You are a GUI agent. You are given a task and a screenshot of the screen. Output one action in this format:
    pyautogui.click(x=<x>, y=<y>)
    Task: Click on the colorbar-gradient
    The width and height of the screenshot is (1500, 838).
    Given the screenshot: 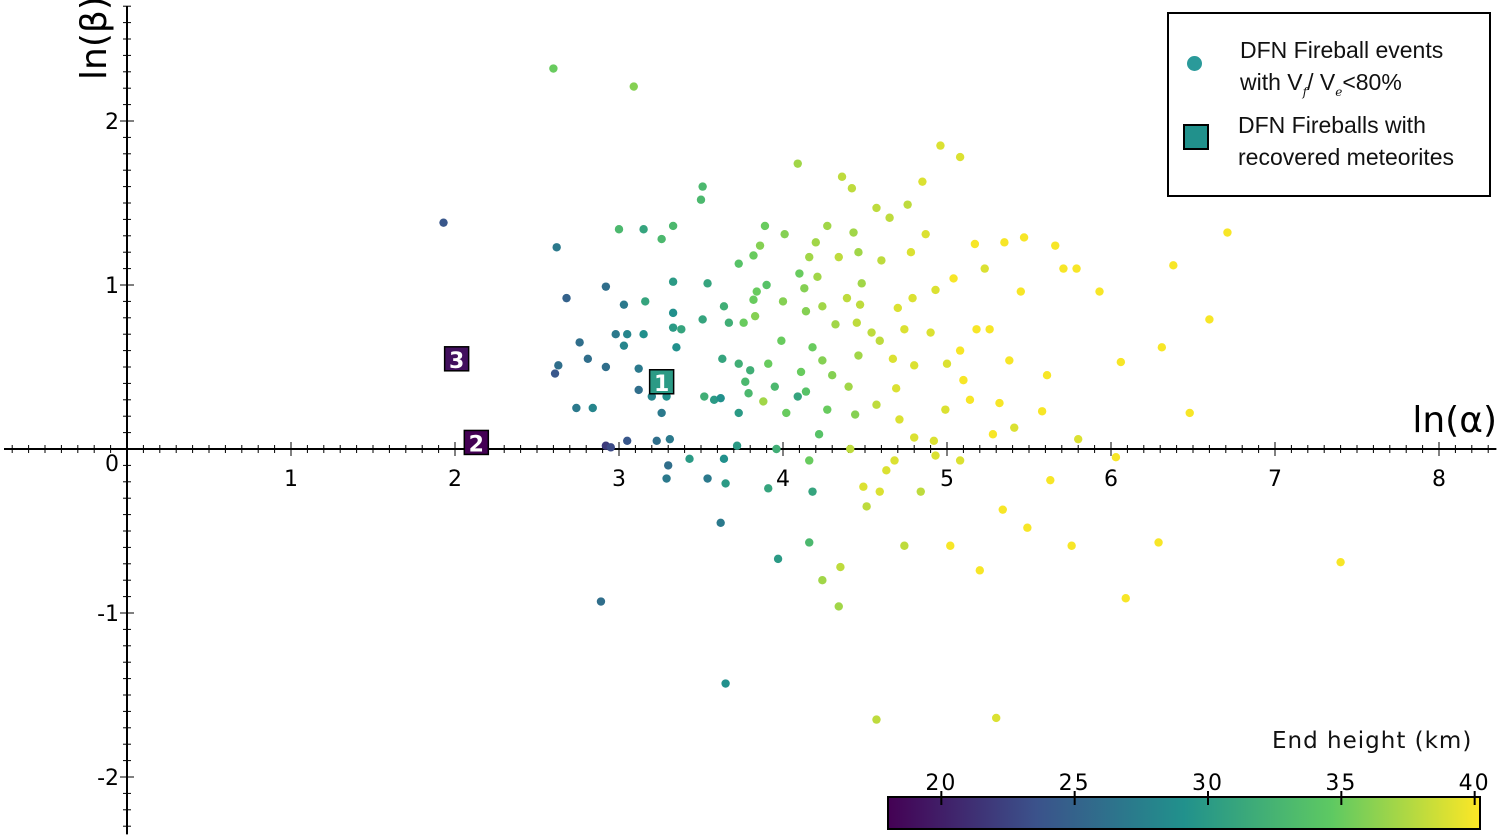 What is the action you would take?
    pyautogui.click(x=1184, y=813)
    